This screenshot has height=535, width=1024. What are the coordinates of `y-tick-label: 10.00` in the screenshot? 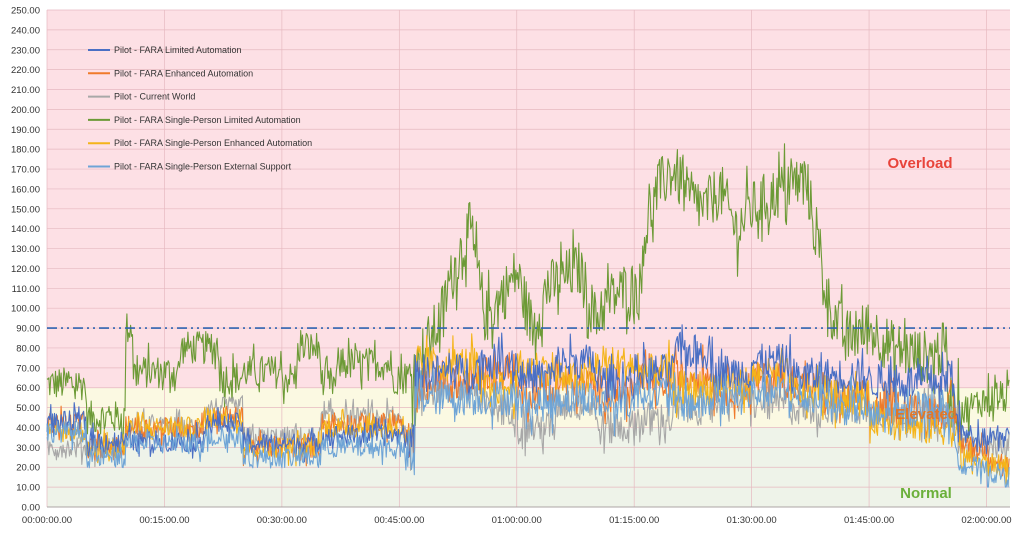 It's located at (28, 488).